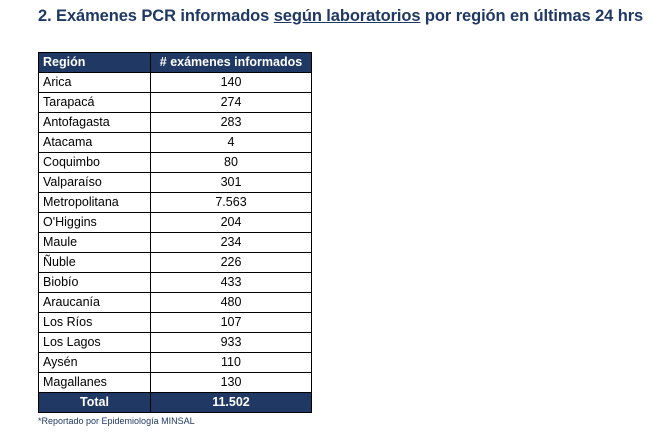 The width and height of the screenshot is (668, 446). What do you see at coordinates (94, 262) in the screenshot?
I see `region-cell: Ñuble` at bounding box center [94, 262].